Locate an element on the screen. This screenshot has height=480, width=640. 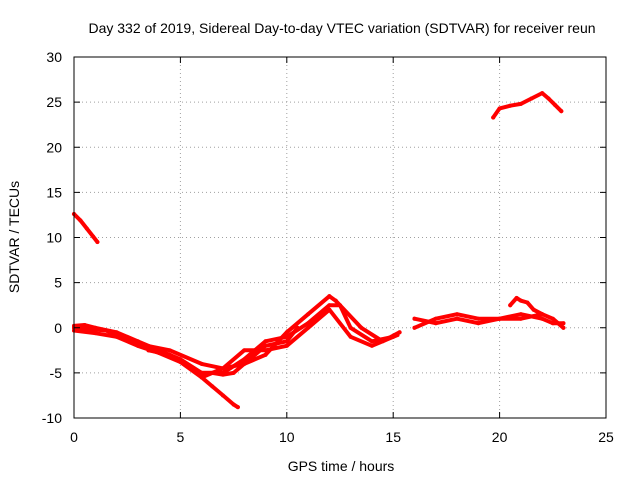
series-arc-drop is located at coordinates (219, 392).